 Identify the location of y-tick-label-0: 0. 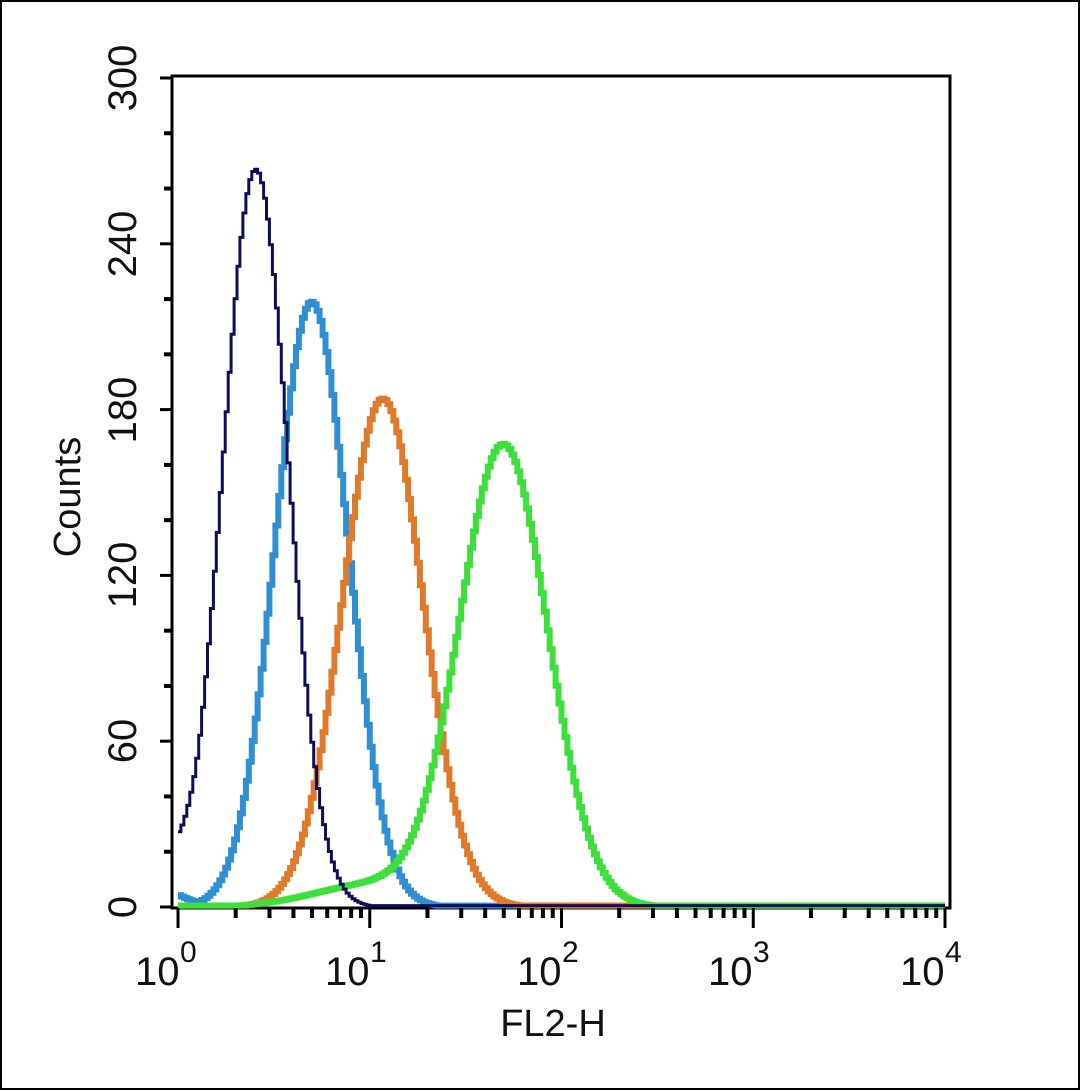
(123, 907).